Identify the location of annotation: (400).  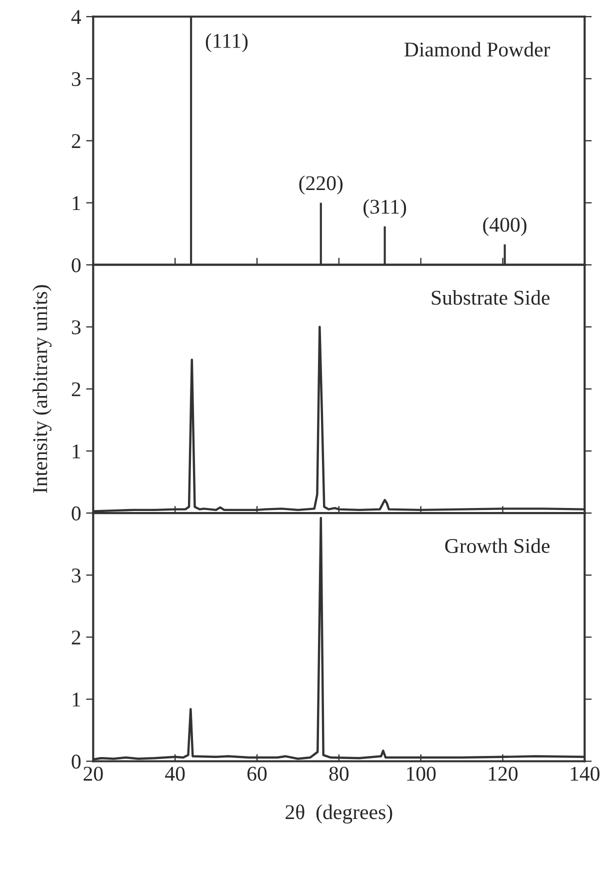
(504, 226).